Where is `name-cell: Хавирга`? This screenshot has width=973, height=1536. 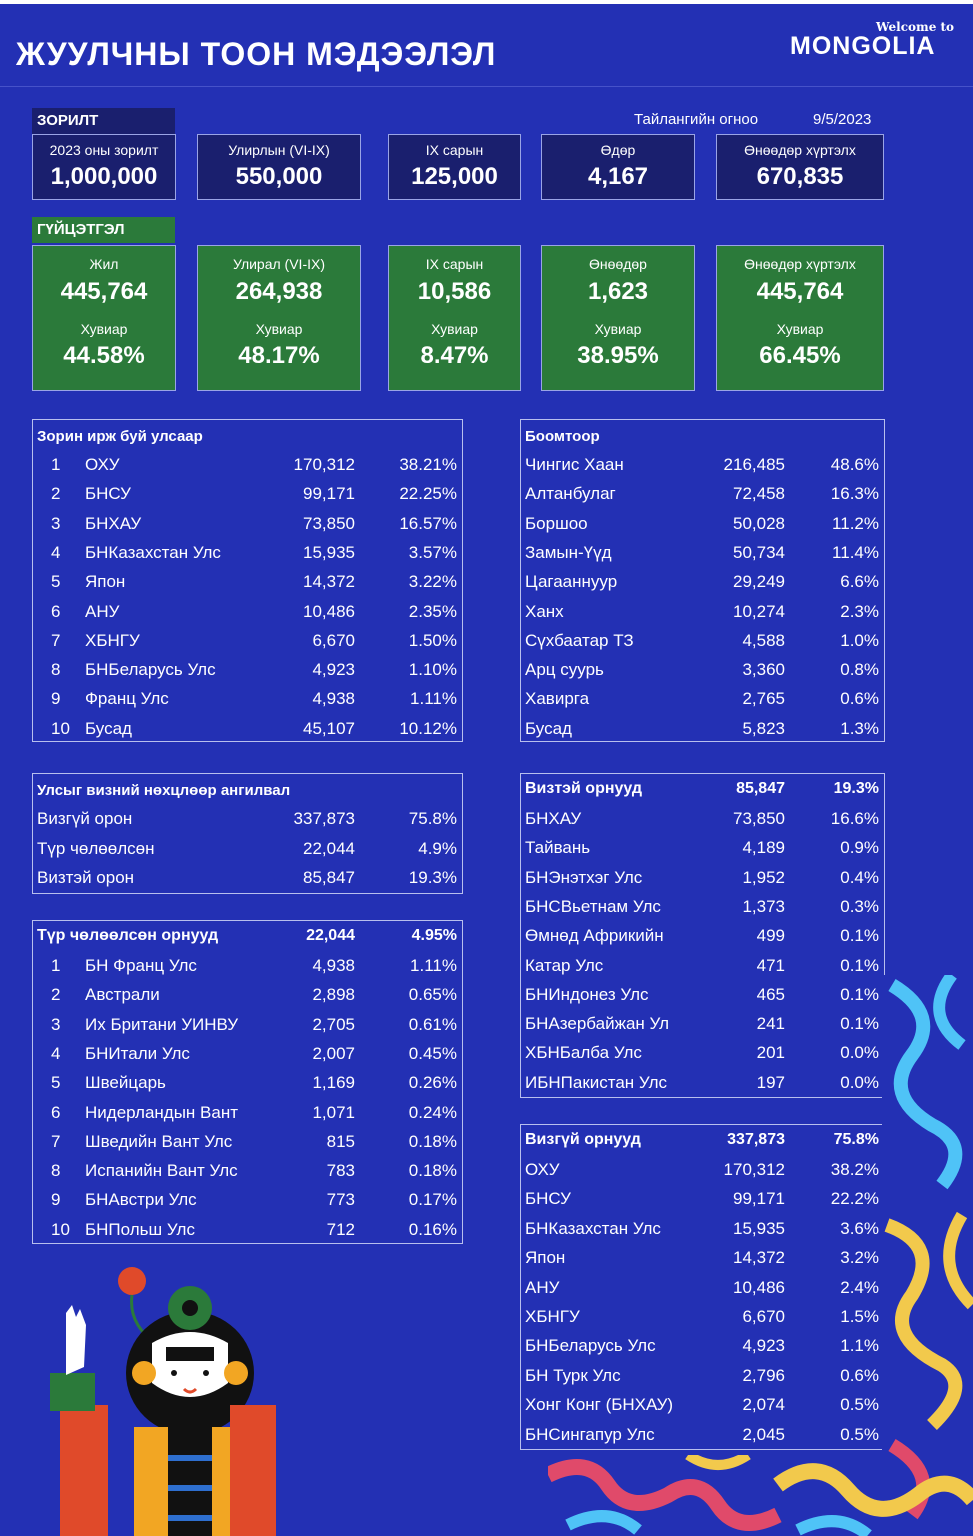 name-cell: Хавирга is located at coordinates (557, 699).